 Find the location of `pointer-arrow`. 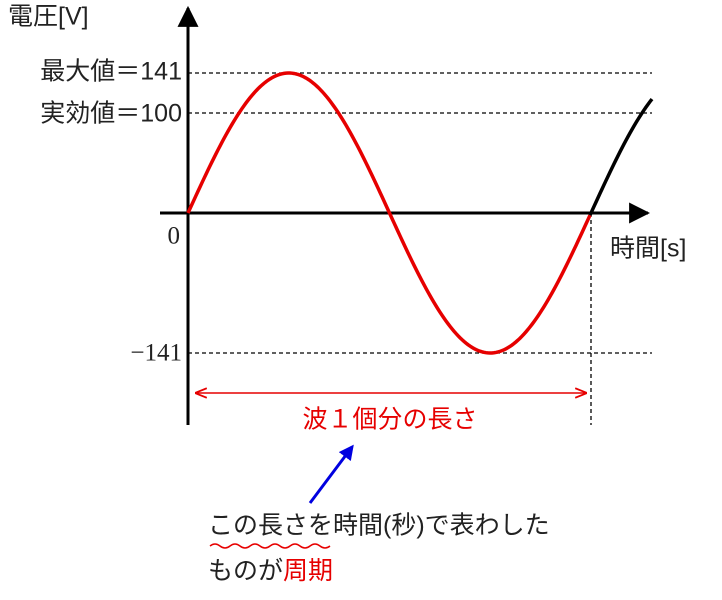

pointer-arrow is located at coordinates (331, 474).